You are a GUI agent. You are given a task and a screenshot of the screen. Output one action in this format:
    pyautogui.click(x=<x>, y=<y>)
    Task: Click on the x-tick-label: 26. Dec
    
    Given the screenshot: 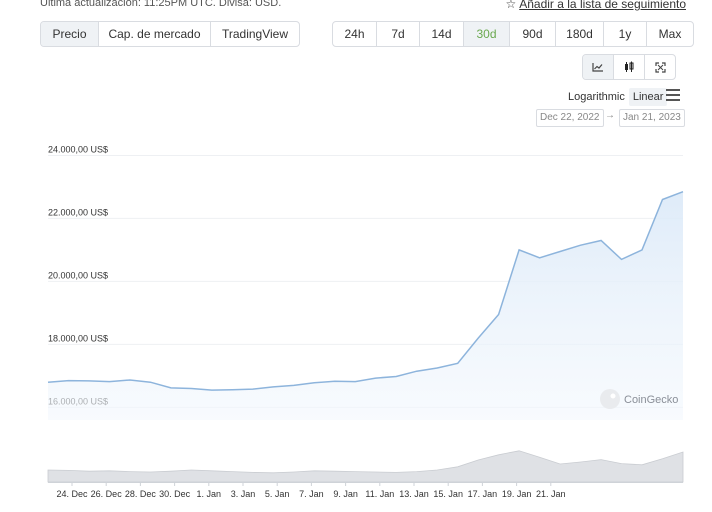 What is the action you would take?
    pyautogui.click(x=107, y=494)
    